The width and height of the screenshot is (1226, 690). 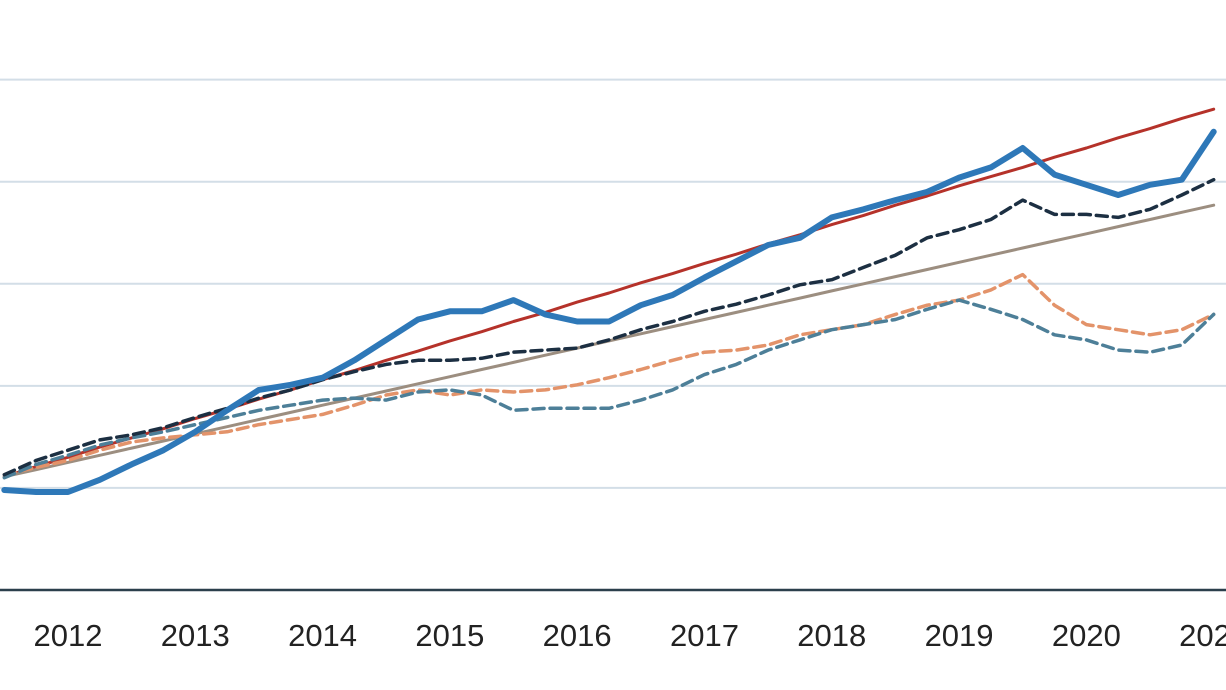 I want to click on x-tick-label: 2021, so click(x=1202, y=635).